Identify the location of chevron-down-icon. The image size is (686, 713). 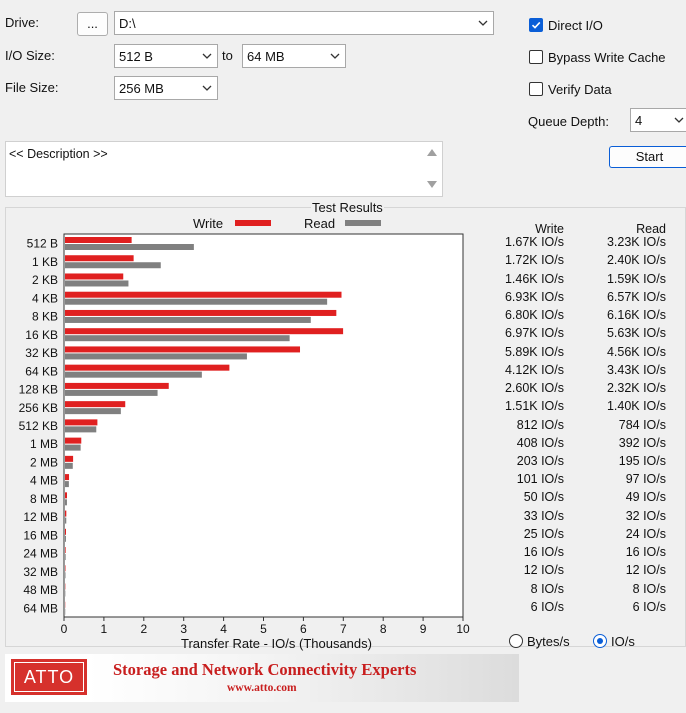
(679, 120).